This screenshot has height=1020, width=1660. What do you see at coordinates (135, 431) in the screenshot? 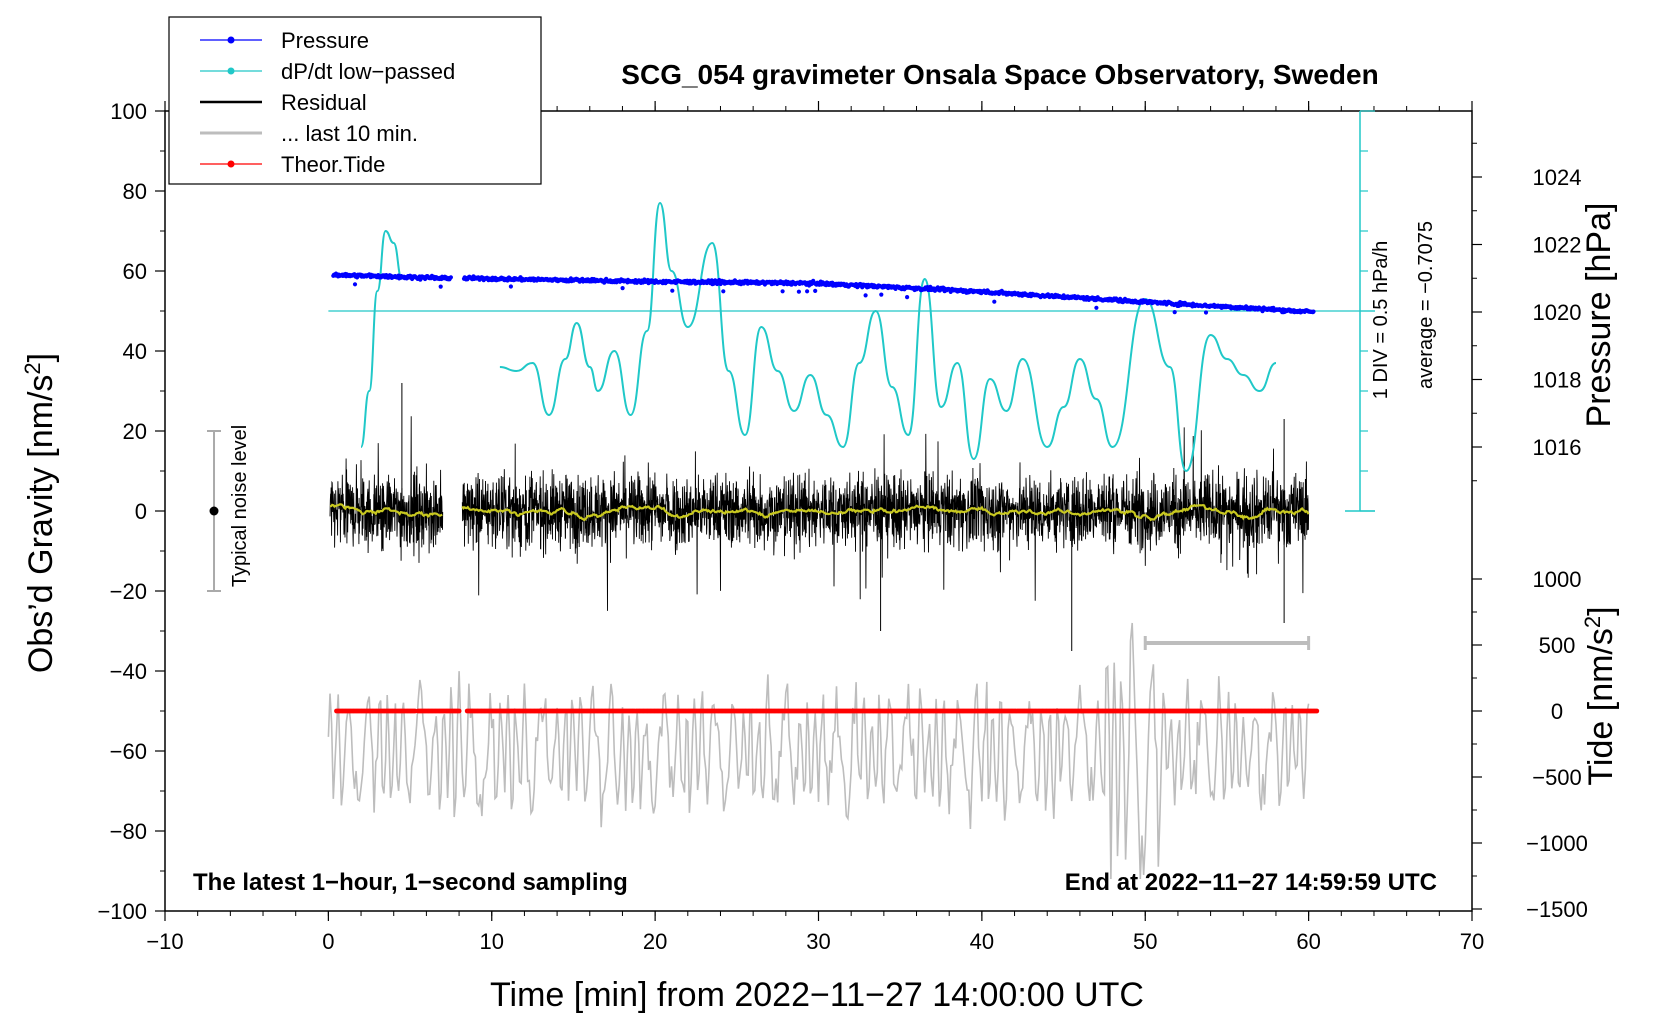
I see `y-tick-label: 20` at bounding box center [135, 431].